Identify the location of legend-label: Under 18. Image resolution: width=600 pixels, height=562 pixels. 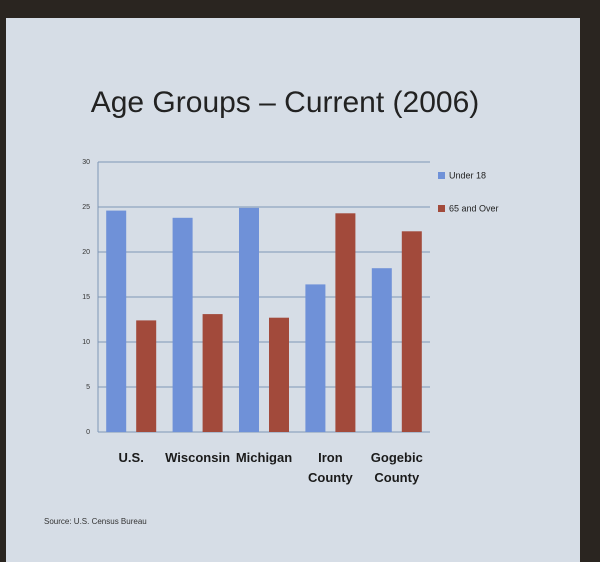
(467, 175).